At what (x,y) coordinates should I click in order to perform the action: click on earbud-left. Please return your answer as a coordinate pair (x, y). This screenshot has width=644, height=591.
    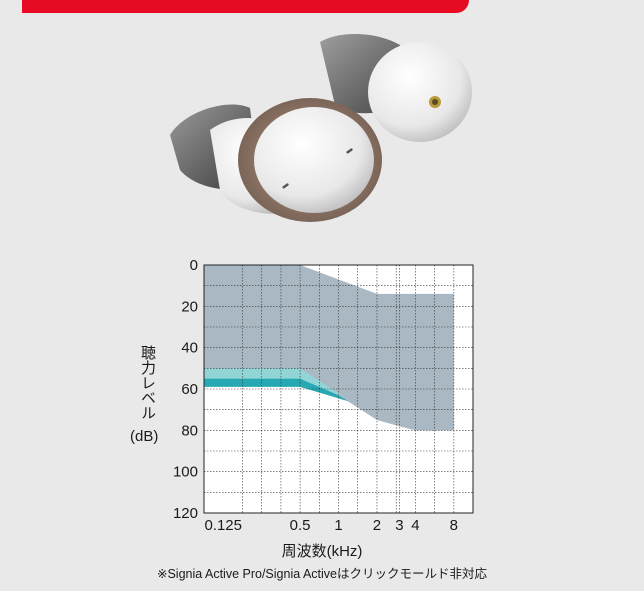
    Looking at the image, I should click on (276, 160).